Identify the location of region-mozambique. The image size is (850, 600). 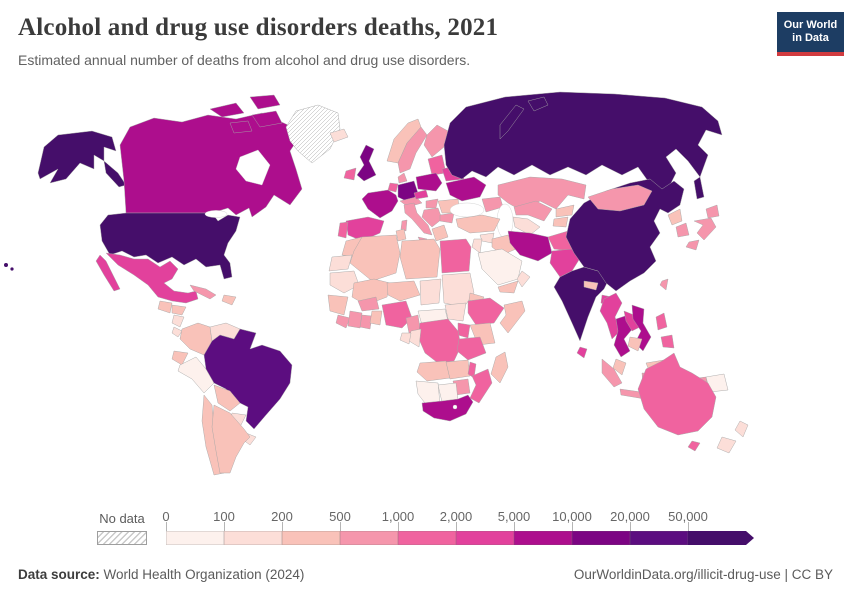
(481, 386).